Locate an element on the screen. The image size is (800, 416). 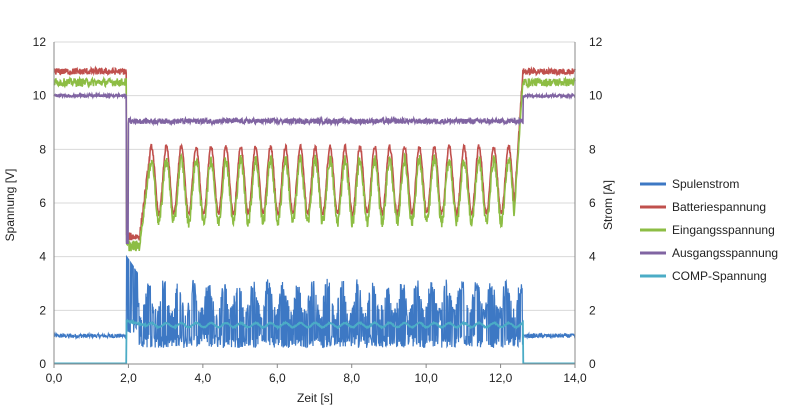
y-right-tick-label: 0 is located at coordinates (592, 364).